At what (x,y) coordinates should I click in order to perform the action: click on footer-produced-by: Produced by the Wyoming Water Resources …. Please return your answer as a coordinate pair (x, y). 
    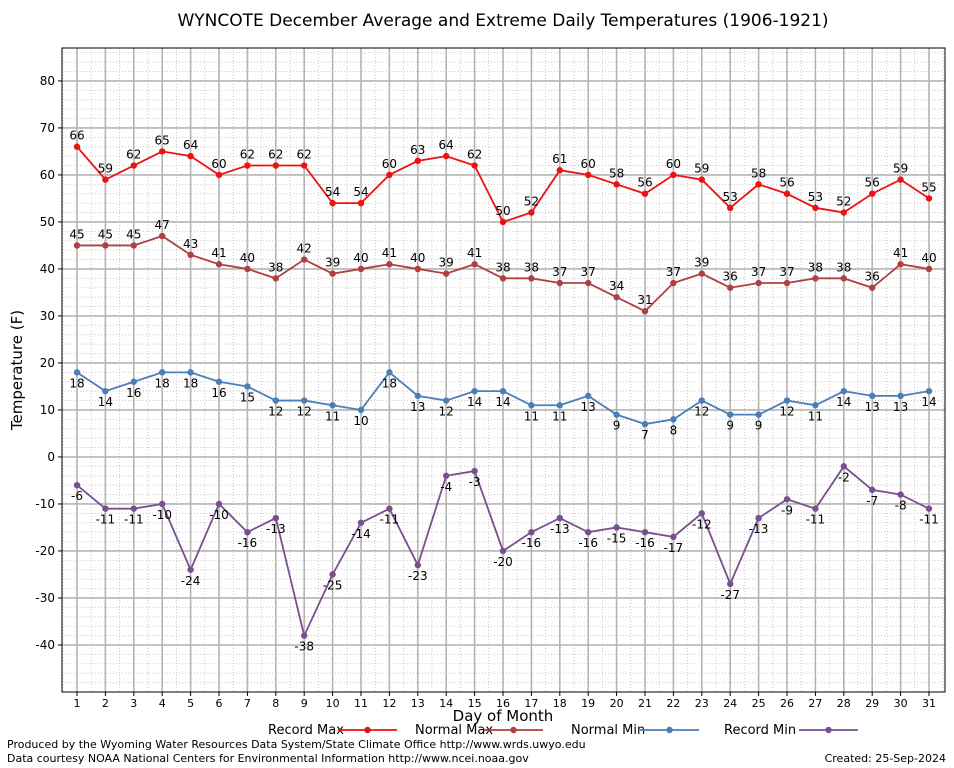
    Looking at the image, I should click on (296, 744).